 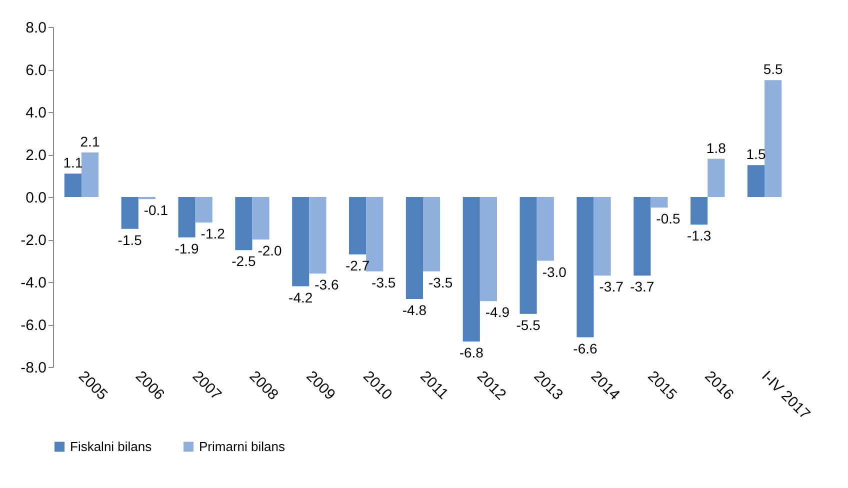 I want to click on y-tick-label: -2.0, so click(x=33, y=240).